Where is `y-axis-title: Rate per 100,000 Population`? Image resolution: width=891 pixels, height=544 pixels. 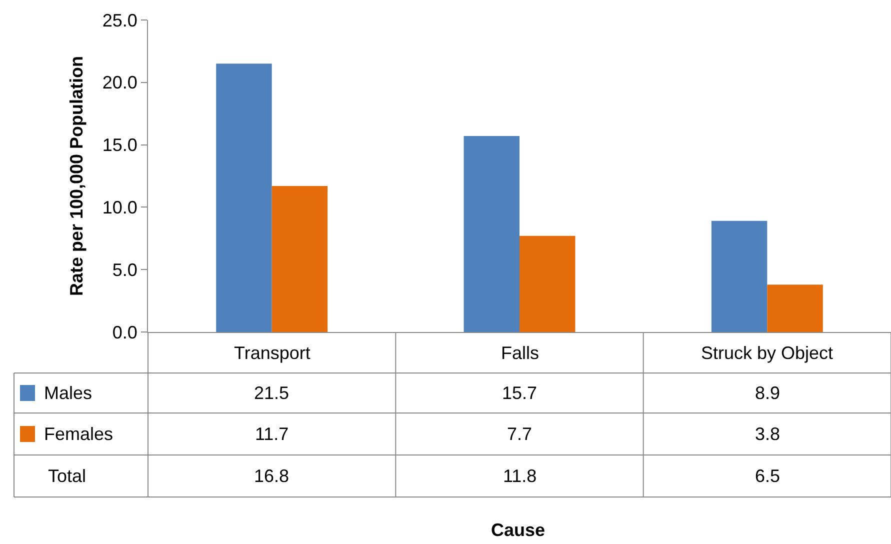
y-axis-title: Rate per 100,000 Population is located at coordinates (76, 176).